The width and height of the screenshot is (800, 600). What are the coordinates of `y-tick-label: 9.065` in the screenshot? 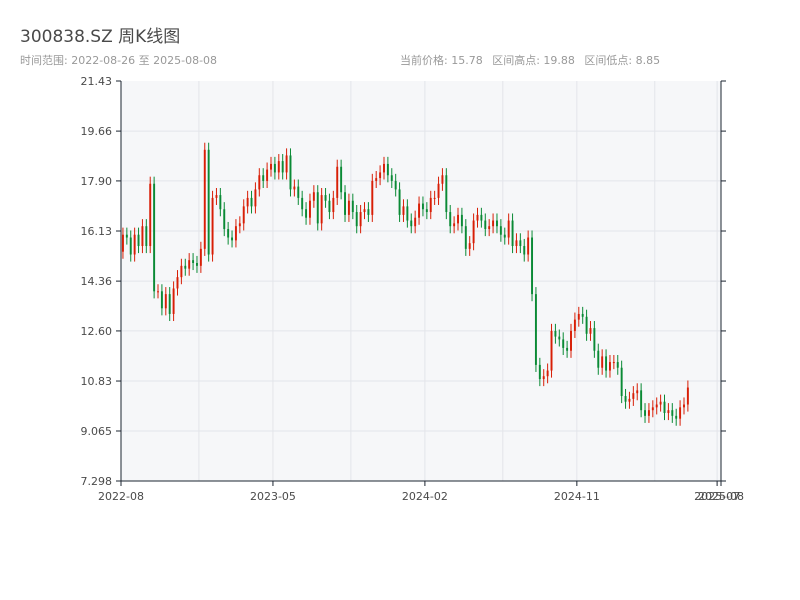 It's located at (97, 431).